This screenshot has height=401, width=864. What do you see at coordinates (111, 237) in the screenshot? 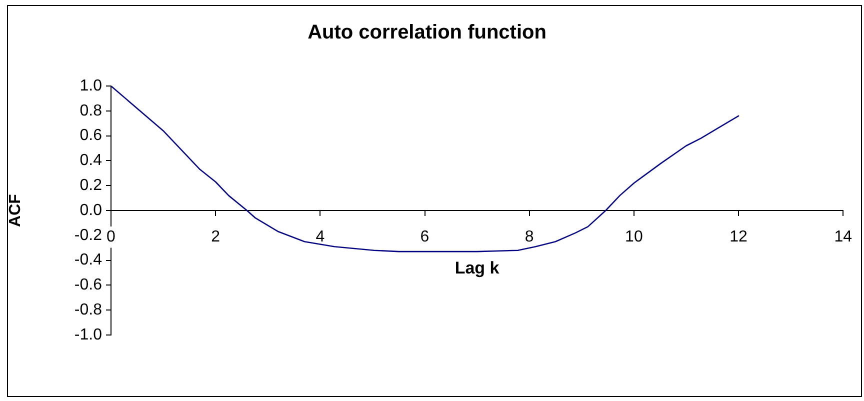
I see `x-tick-label: 0` at bounding box center [111, 237].